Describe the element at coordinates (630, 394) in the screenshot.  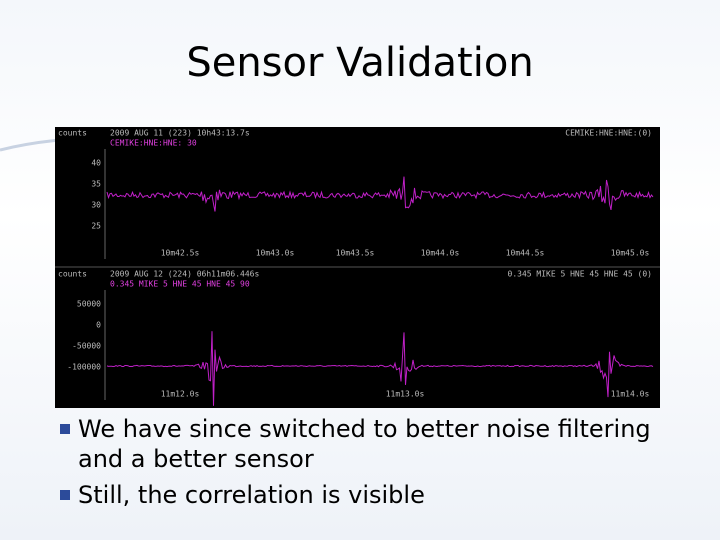
I see `x-label: 11m14.0s` at that location.